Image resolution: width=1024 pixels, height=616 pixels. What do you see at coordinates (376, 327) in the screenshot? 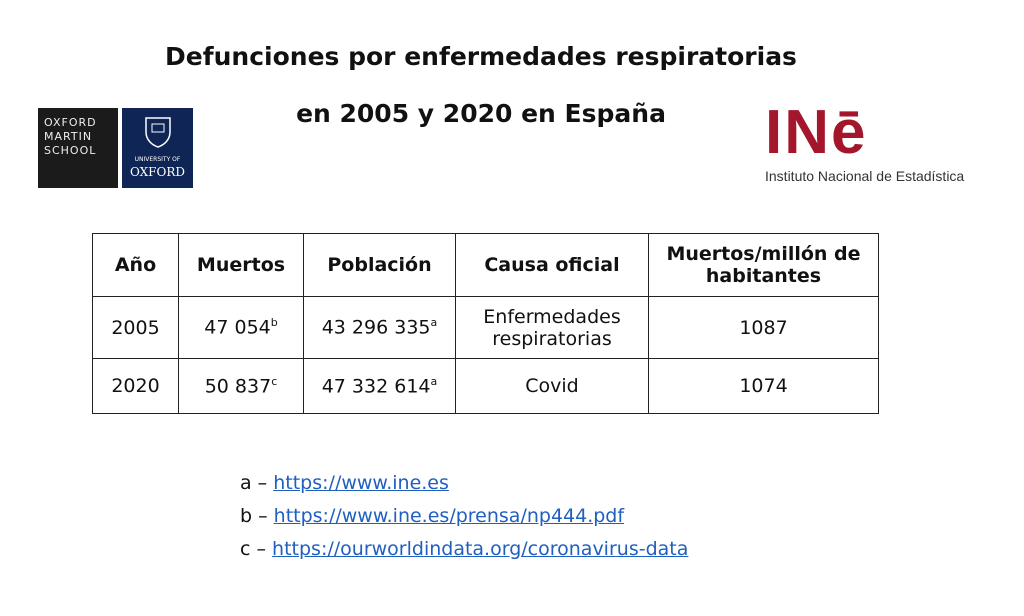
I see `cell-text: 43 296 335` at bounding box center [376, 327].